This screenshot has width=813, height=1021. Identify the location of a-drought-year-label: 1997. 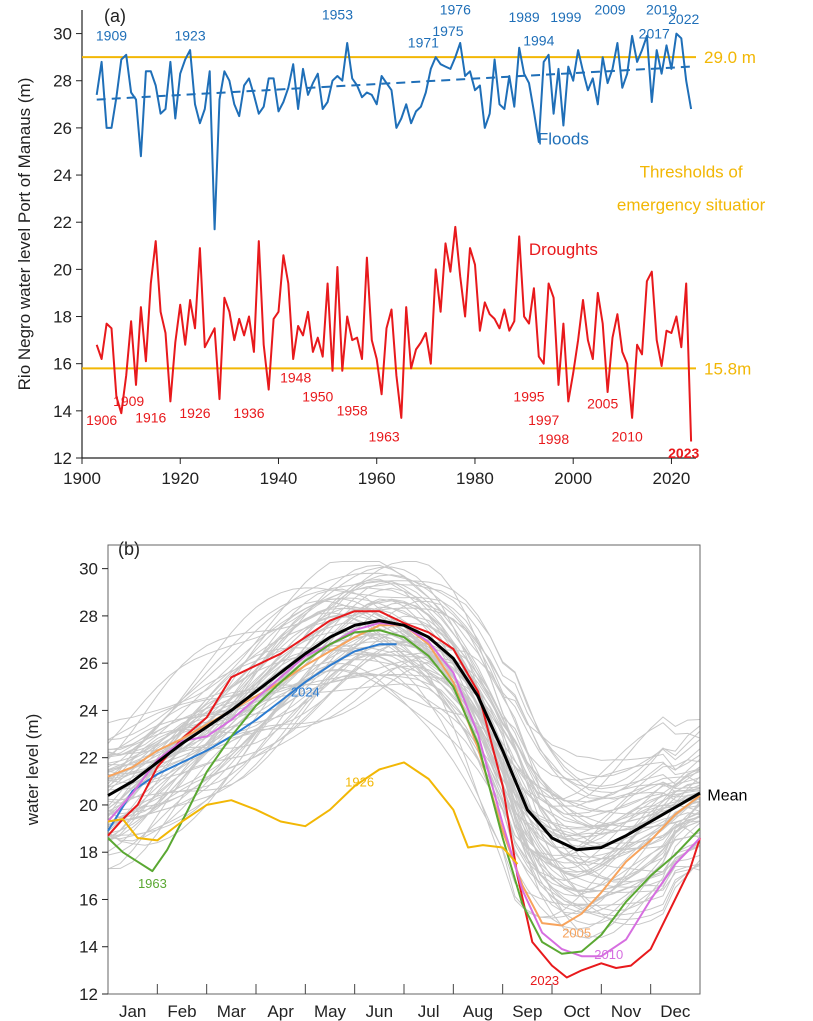
(543, 420).